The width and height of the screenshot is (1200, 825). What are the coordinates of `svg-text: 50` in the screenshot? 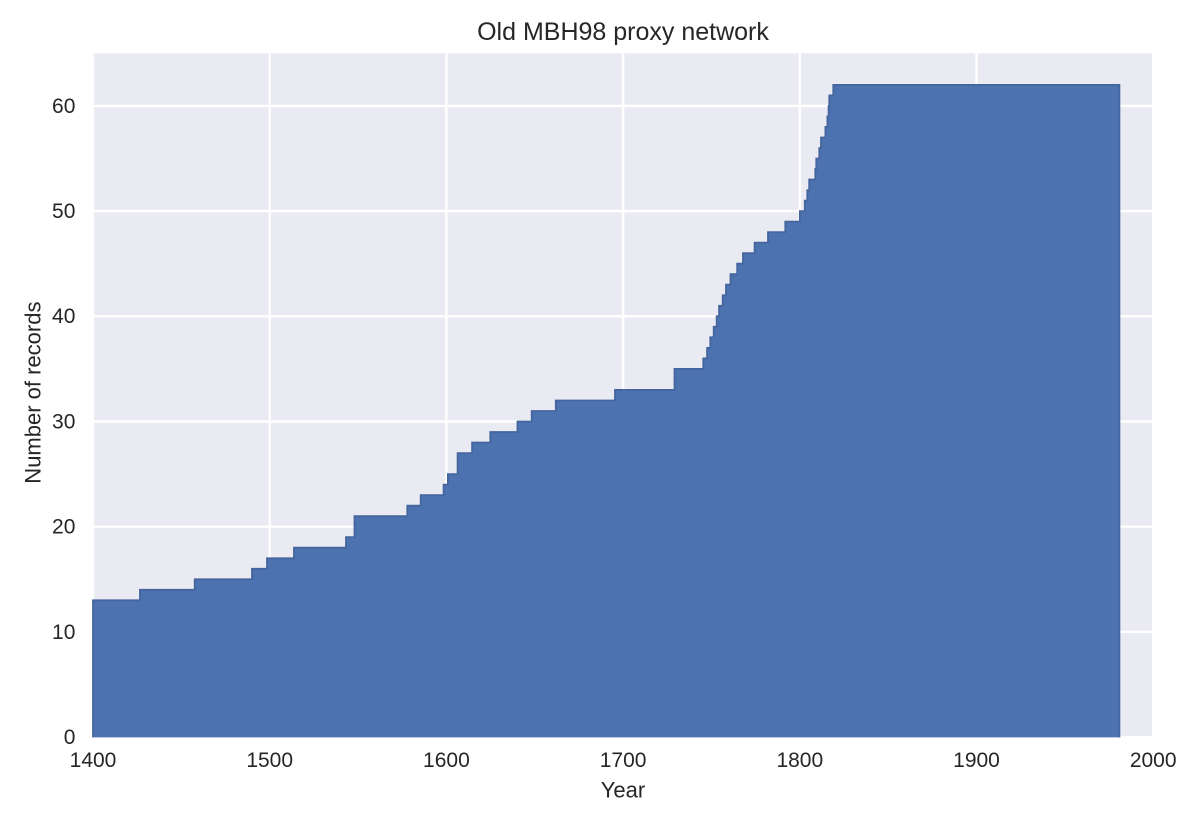 It's located at (63, 211).